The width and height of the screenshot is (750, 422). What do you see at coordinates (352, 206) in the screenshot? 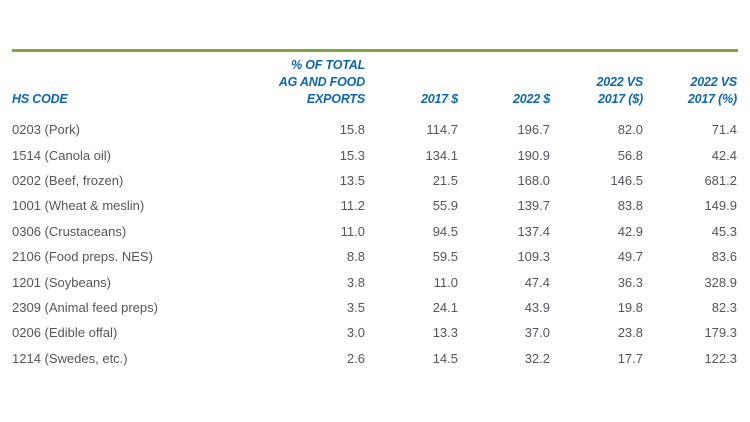
I see `row-pct-cell: 11.2` at bounding box center [352, 206].